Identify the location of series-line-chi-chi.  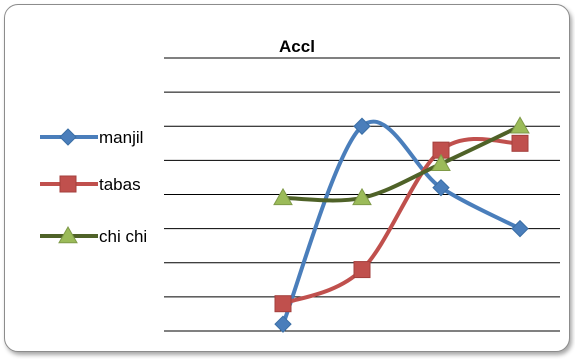
(401, 163).